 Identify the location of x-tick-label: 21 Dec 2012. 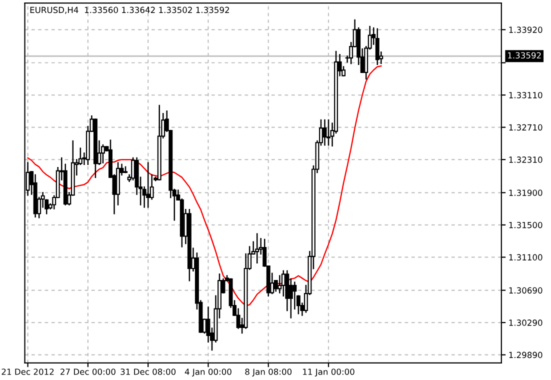
(28, 371).